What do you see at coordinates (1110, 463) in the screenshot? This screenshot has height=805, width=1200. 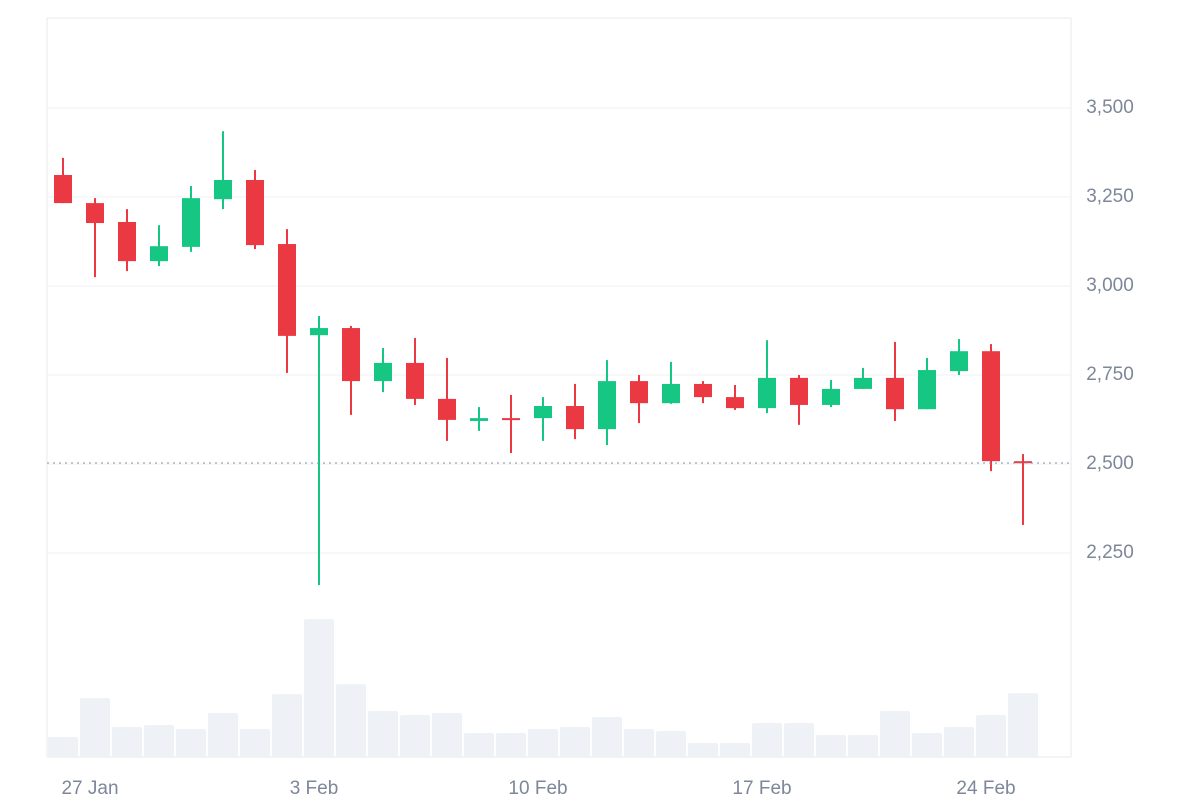 I see `y-tick-label: 2,500` at bounding box center [1110, 463].